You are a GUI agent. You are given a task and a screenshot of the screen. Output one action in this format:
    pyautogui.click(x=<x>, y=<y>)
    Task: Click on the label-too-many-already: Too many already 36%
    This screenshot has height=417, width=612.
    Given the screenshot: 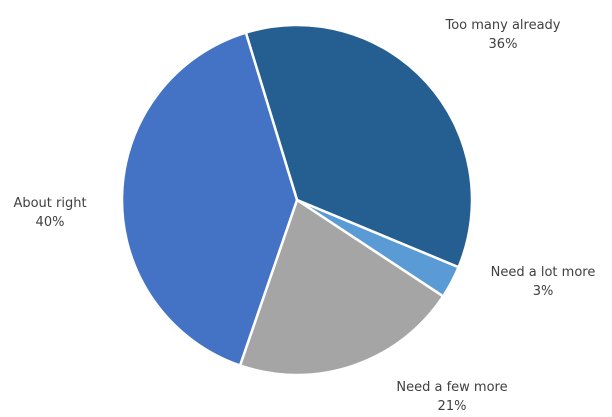 What is the action you would take?
    pyautogui.click(x=502, y=35)
    